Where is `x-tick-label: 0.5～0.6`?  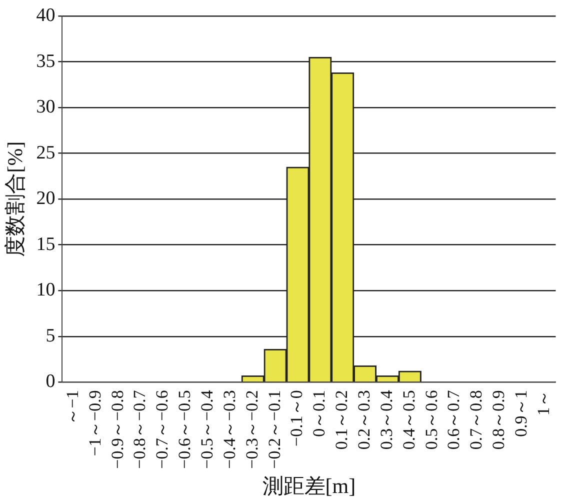
x-tick-label: 0.5～0.6 is located at coordinates (431, 420).